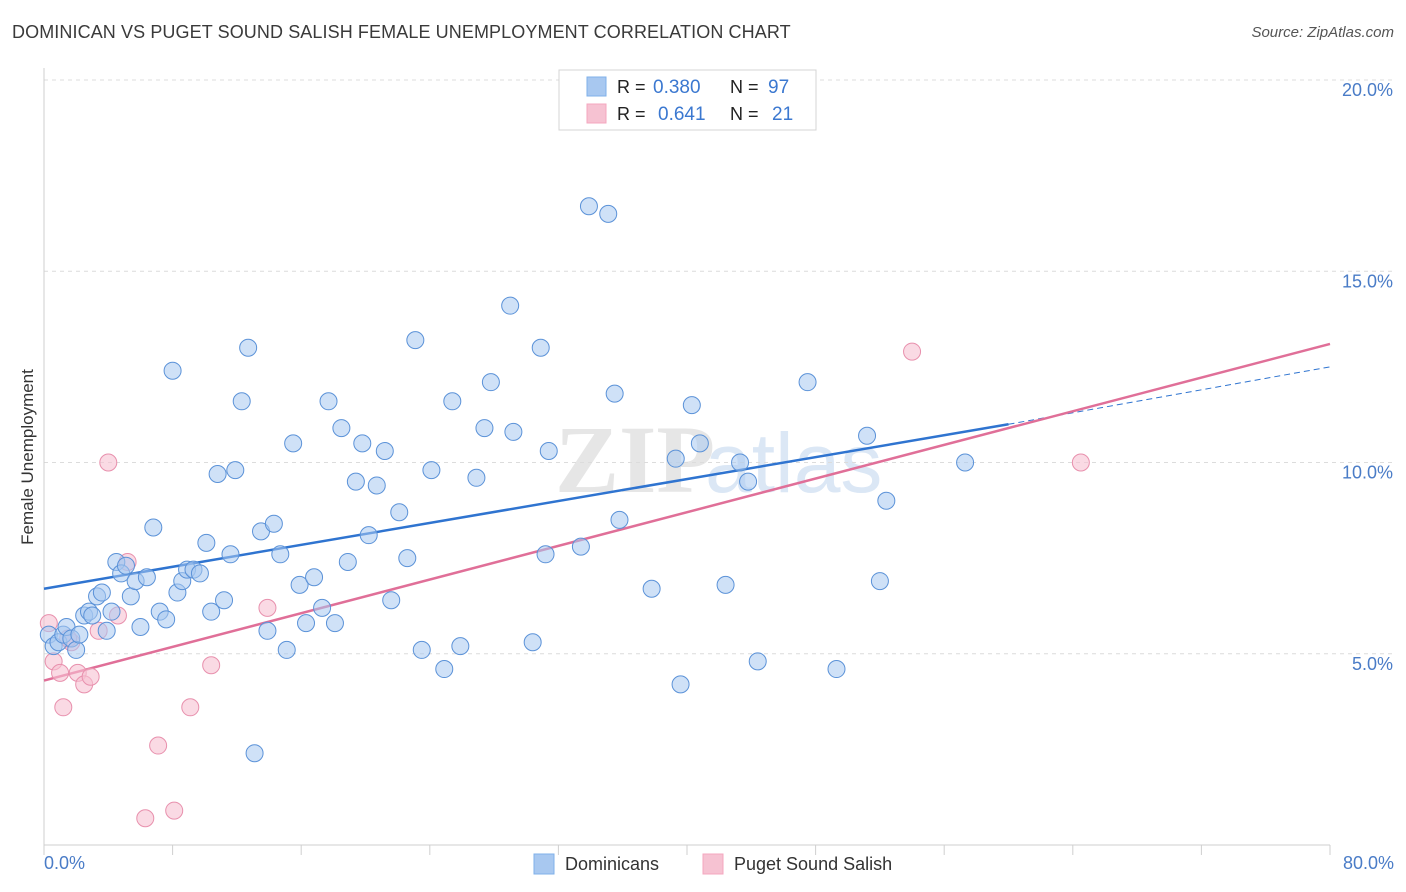 Image resolution: width=1406 pixels, height=892 pixels. I want to click on legend-n-value-2: 21, so click(782, 114).